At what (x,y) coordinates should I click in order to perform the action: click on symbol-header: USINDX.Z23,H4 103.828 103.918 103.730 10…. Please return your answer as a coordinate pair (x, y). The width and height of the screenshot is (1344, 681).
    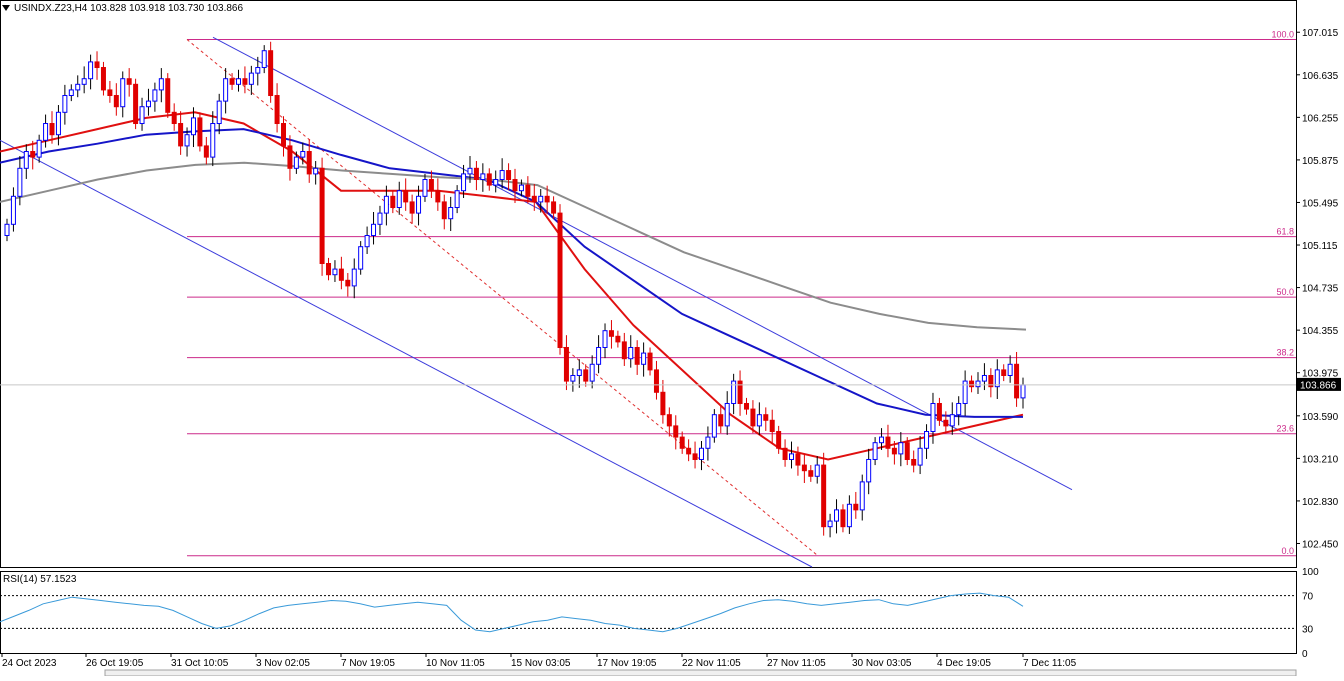
    Looking at the image, I should click on (122, 8).